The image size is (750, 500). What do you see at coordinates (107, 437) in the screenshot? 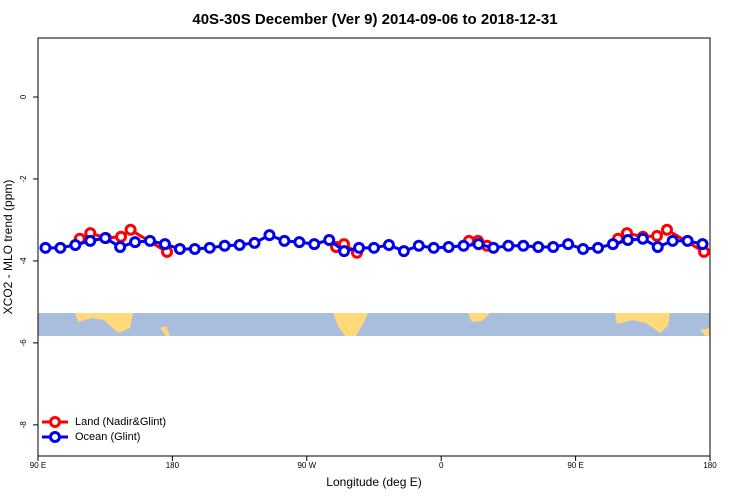
I see `legend-label: Ocean (Glint)` at bounding box center [107, 437].